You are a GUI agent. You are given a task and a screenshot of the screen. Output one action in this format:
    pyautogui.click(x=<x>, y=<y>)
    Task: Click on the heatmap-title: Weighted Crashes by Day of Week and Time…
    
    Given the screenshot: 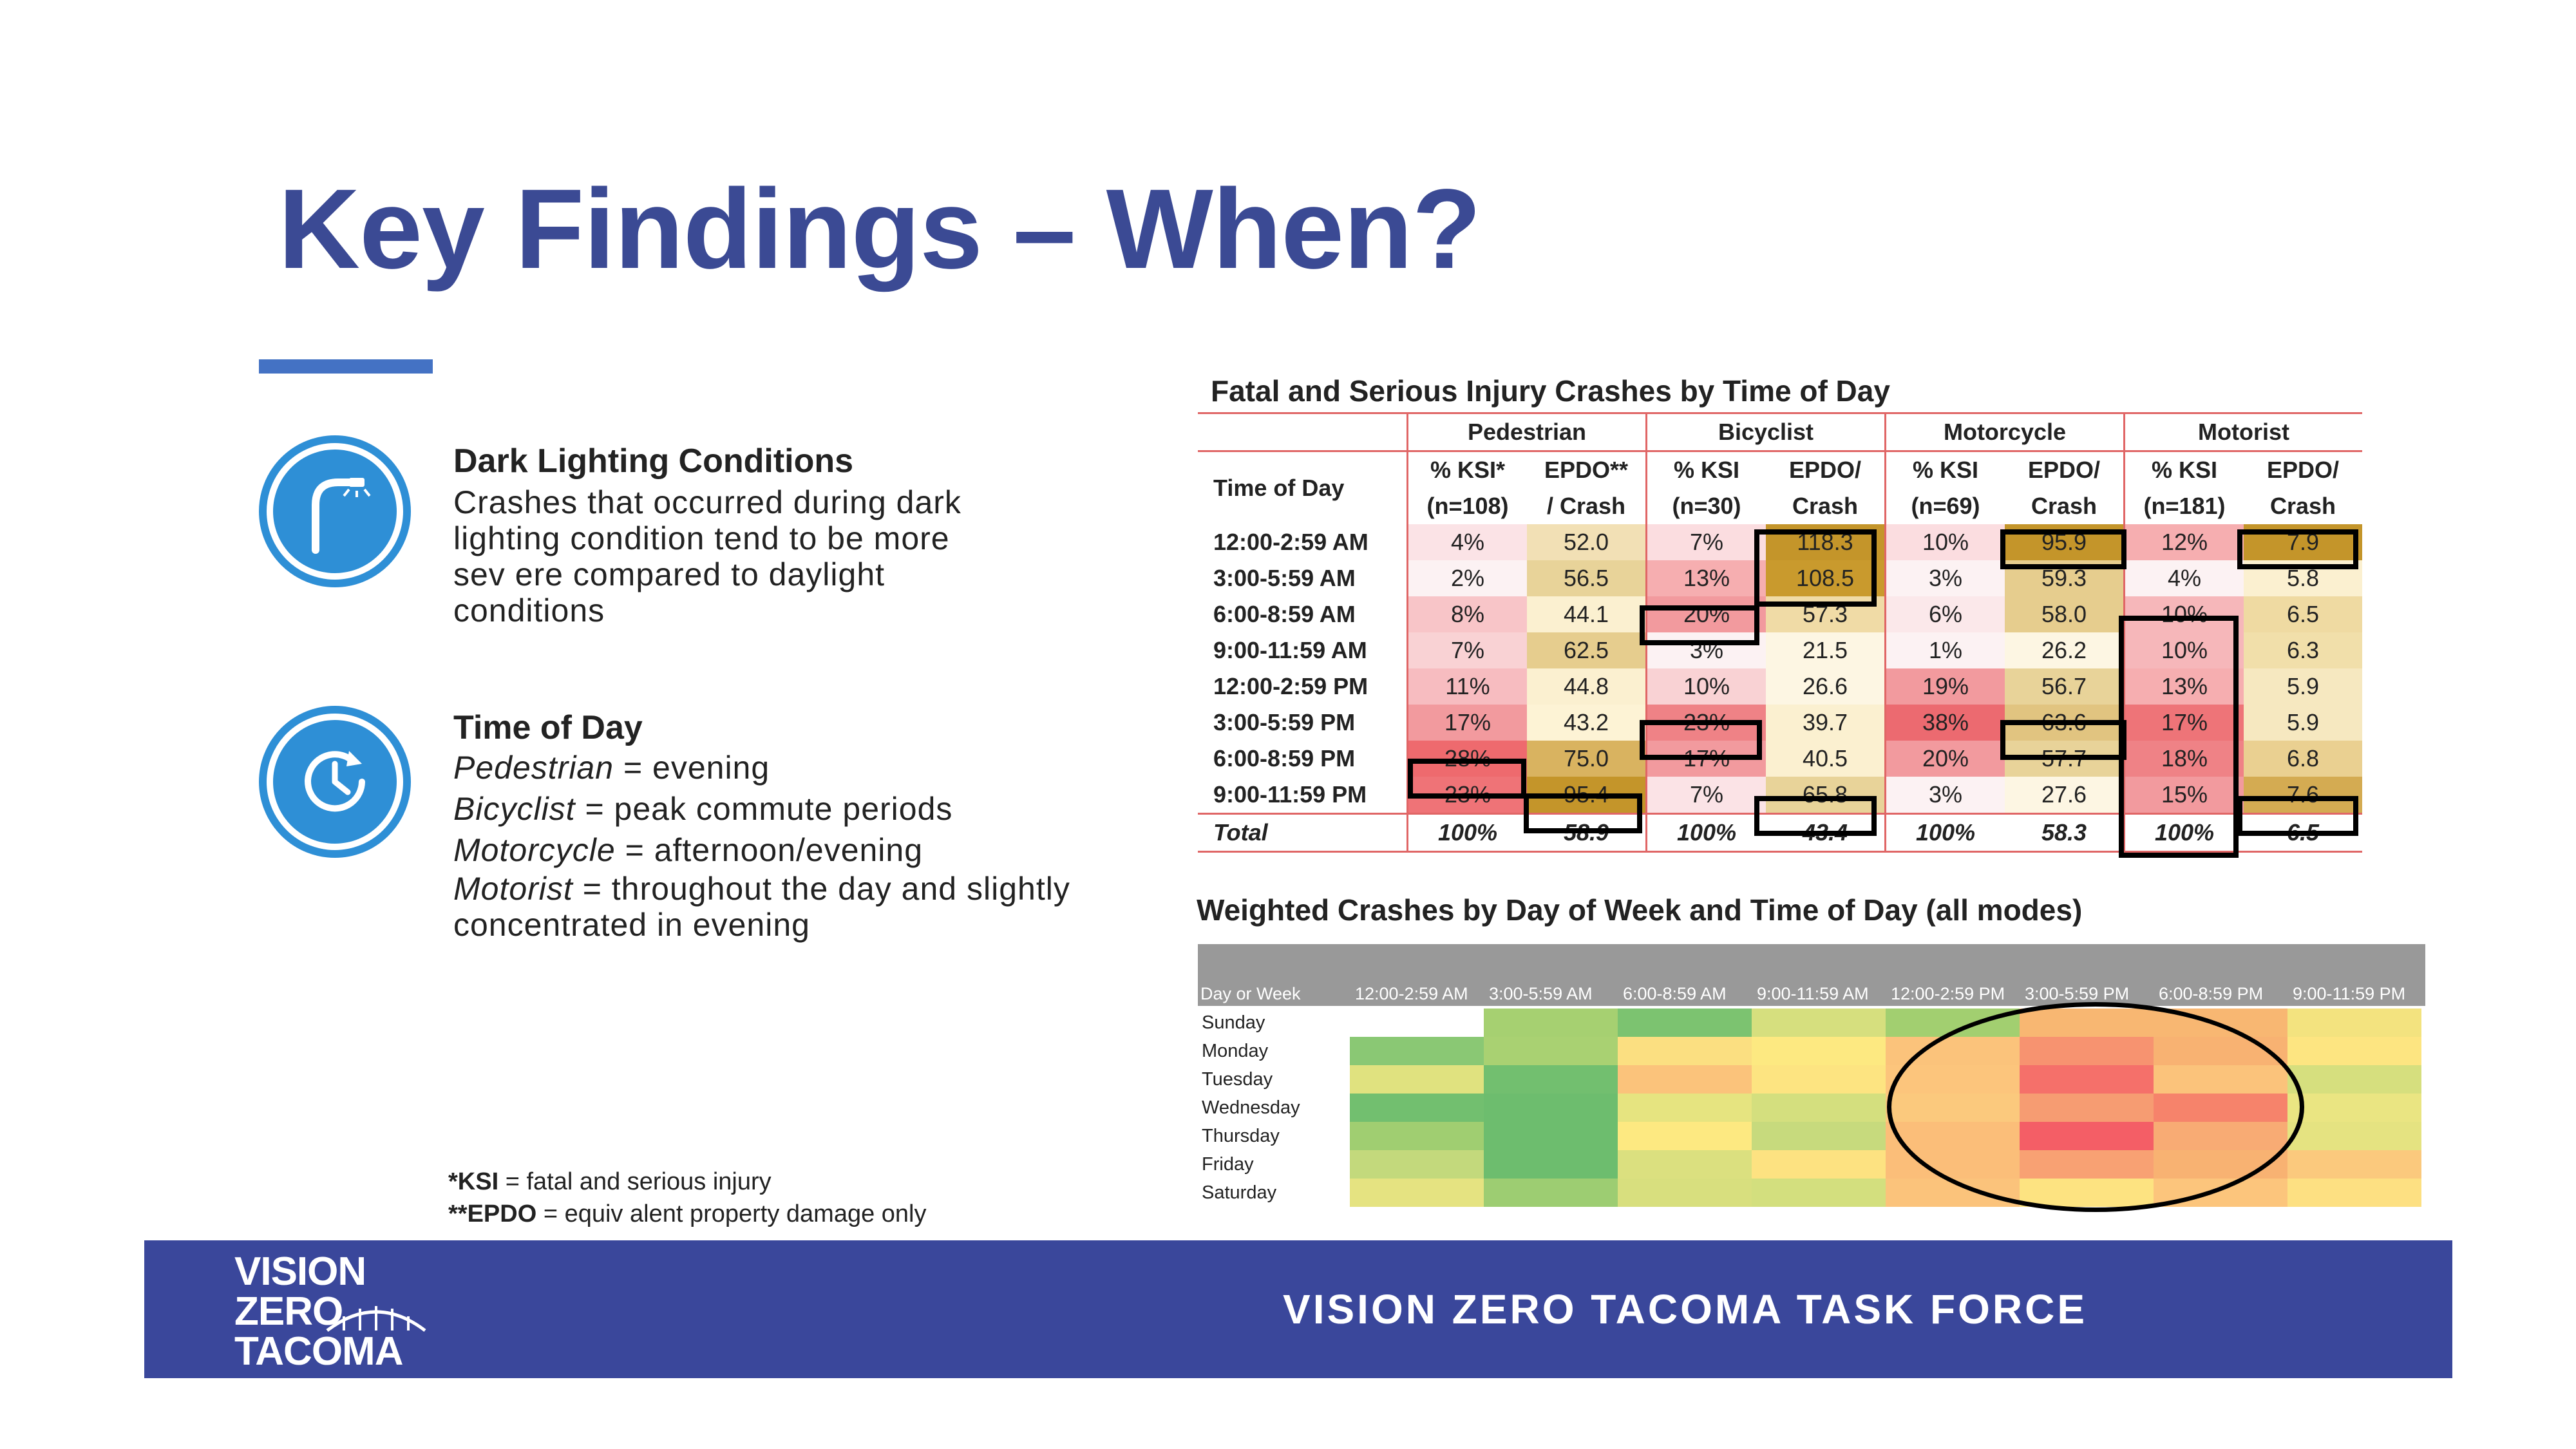 What is the action you would take?
    pyautogui.click(x=1640, y=910)
    